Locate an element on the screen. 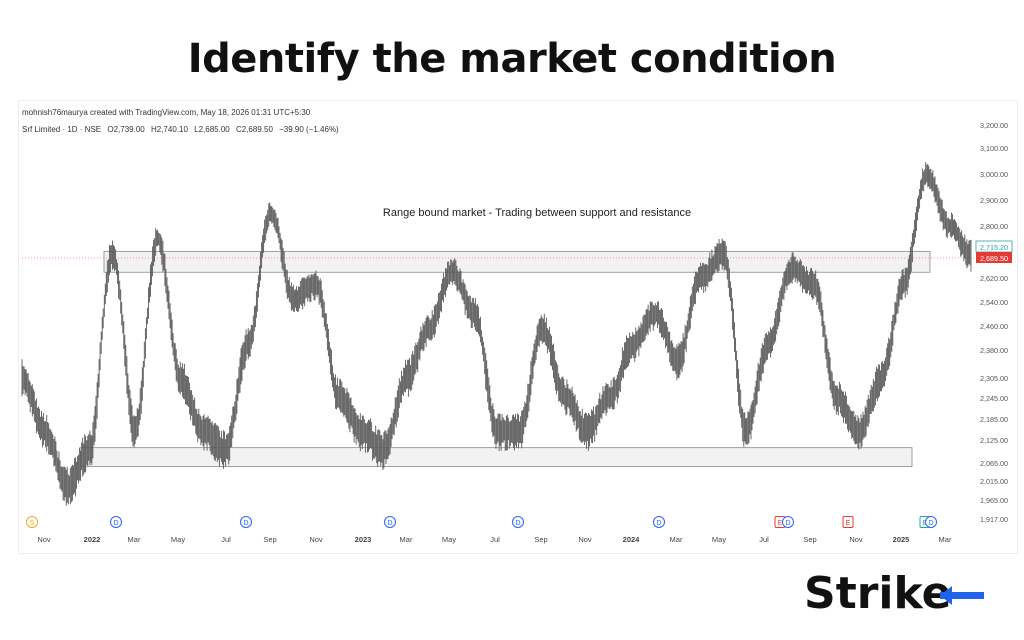 This screenshot has height=640, width=1024. y-tick-label: 3,000.00 is located at coordinates (994, 174).